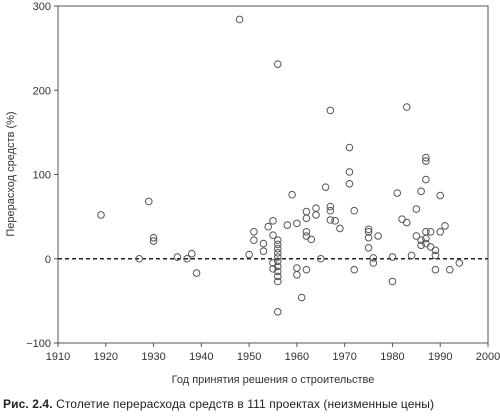 The height and width of the screenshot is (418, 500). What do you see at coordinates (344, 357) in the screenshot?
I see `x-tick-label: 1970` at bounding box center [344, 357].